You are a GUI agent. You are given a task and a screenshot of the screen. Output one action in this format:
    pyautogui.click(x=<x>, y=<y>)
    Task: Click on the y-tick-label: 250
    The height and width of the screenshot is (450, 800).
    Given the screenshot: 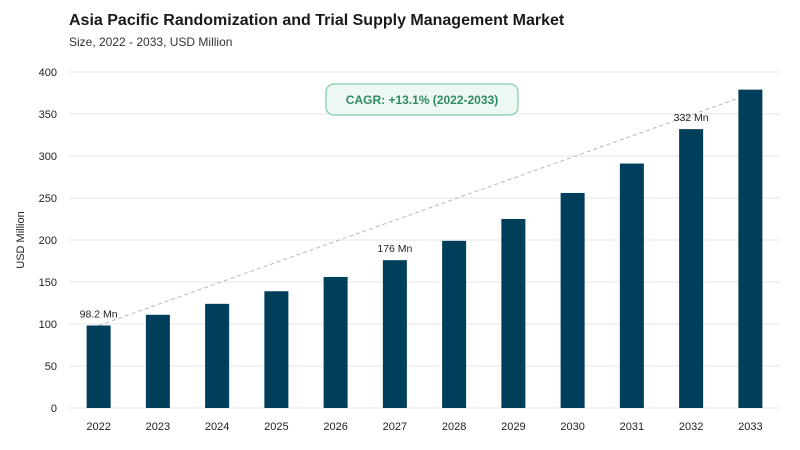 What is the action you would take?
    pyautogui.click(x=48, y=199)
    